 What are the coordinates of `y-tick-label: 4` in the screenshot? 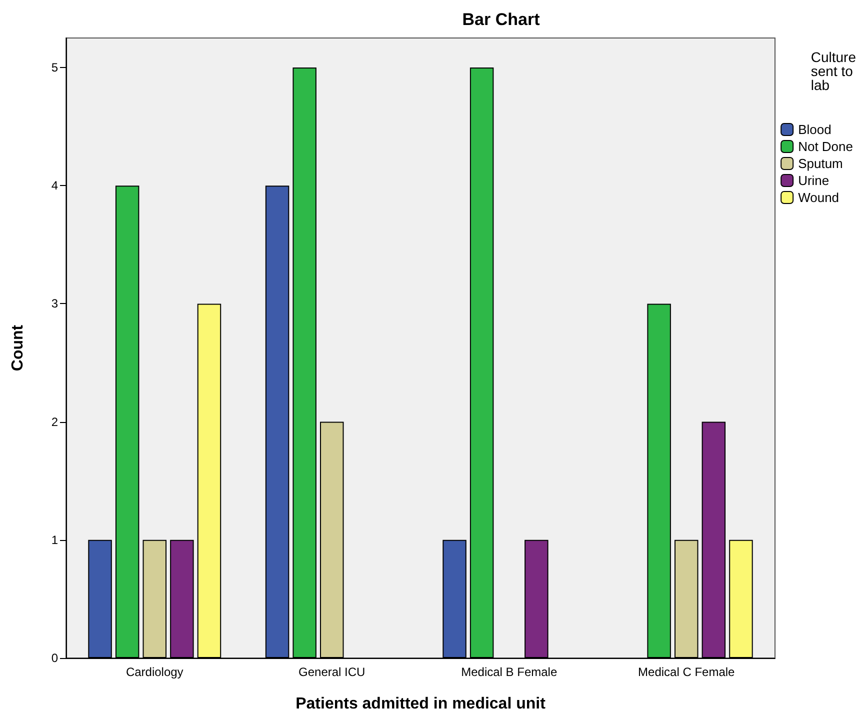 It's located at (54, 185).